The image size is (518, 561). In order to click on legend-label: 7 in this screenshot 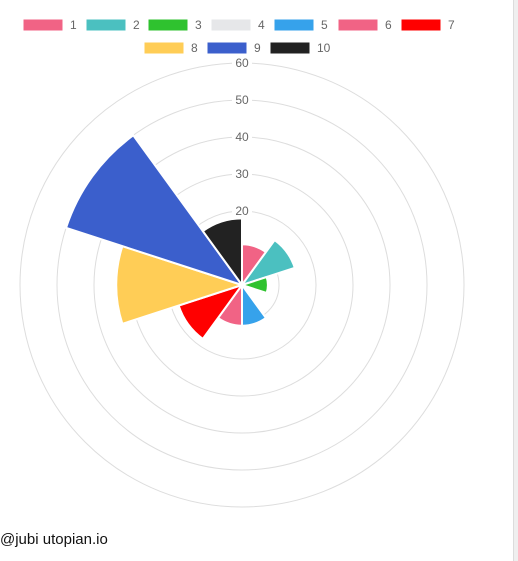, I will do `click(451, 25)`.